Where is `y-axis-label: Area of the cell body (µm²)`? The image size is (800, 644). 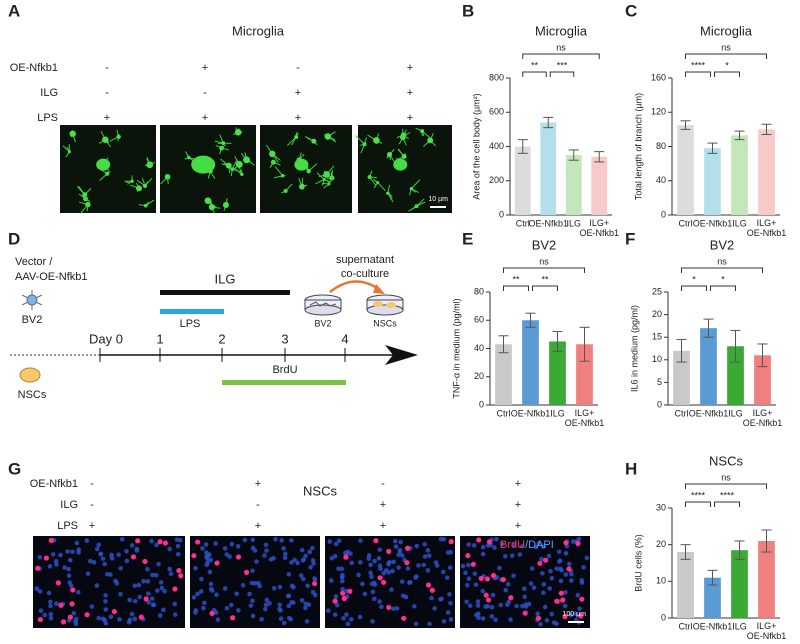
y-axis-label: Area of the cell body (µm²) is located at coordinates (476, 146).